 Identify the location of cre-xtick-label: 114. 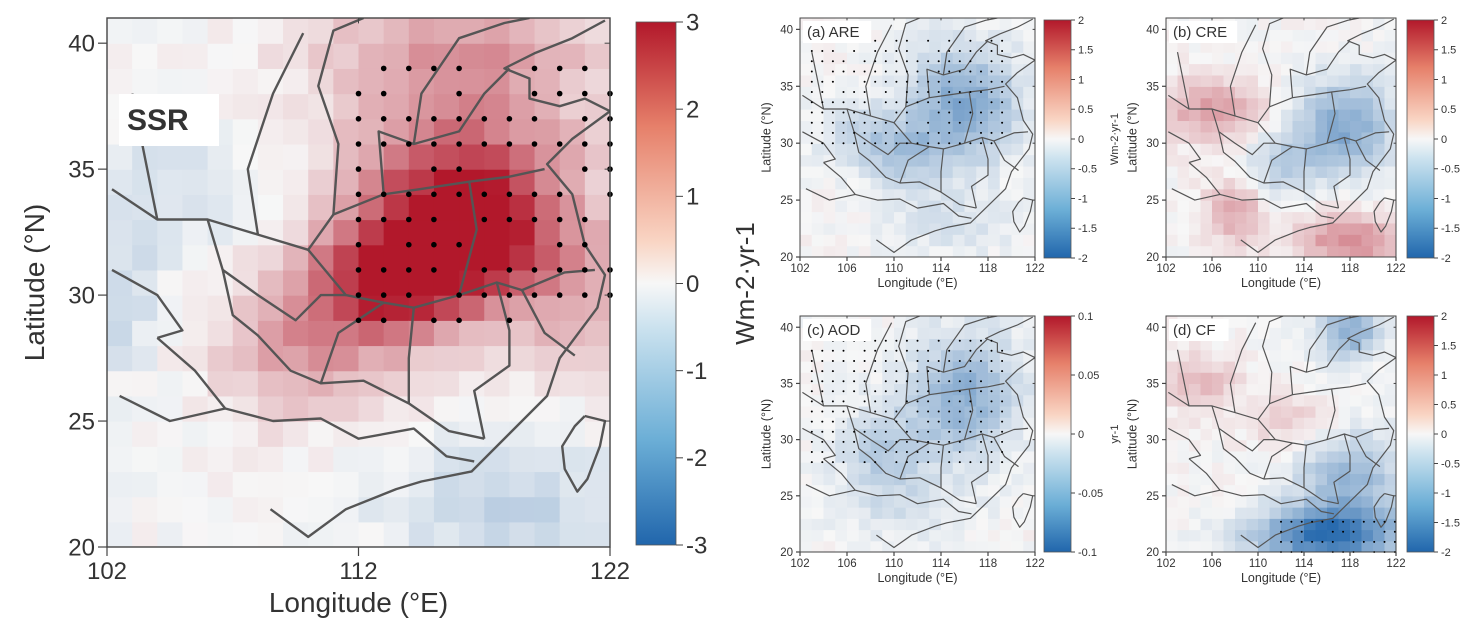
(1304, 269).